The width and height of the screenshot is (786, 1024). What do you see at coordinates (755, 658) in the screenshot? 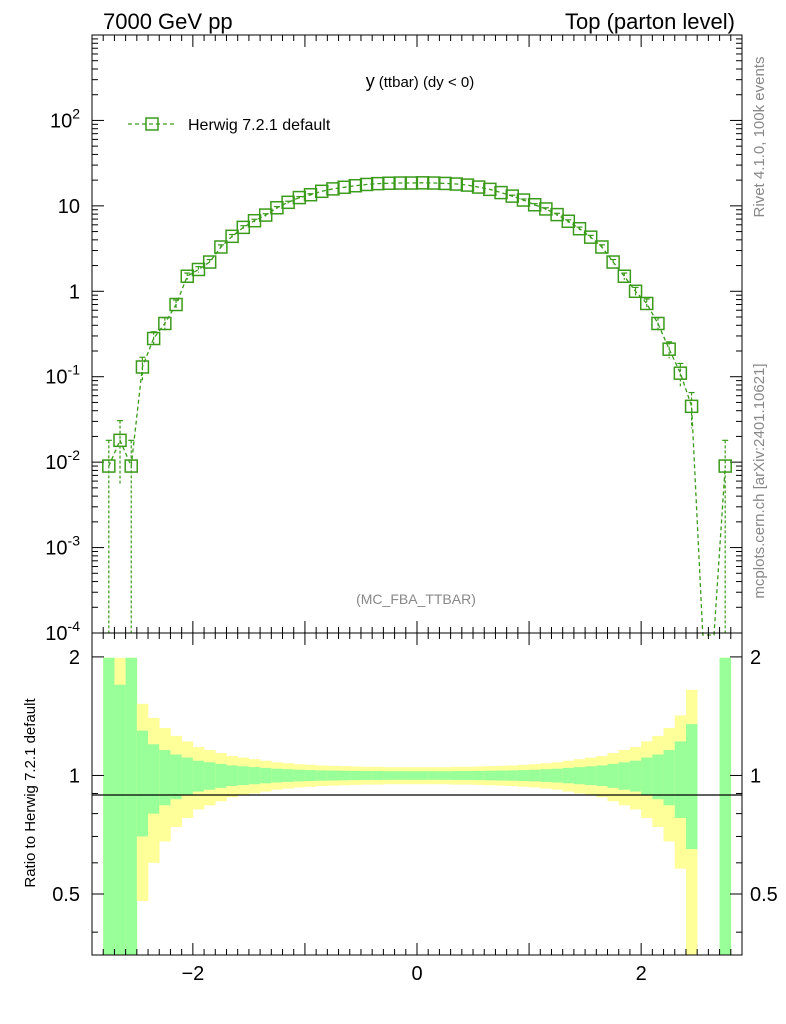
I see `ratio-y-tick-label-right: 2` at bounding box center [755, 658].